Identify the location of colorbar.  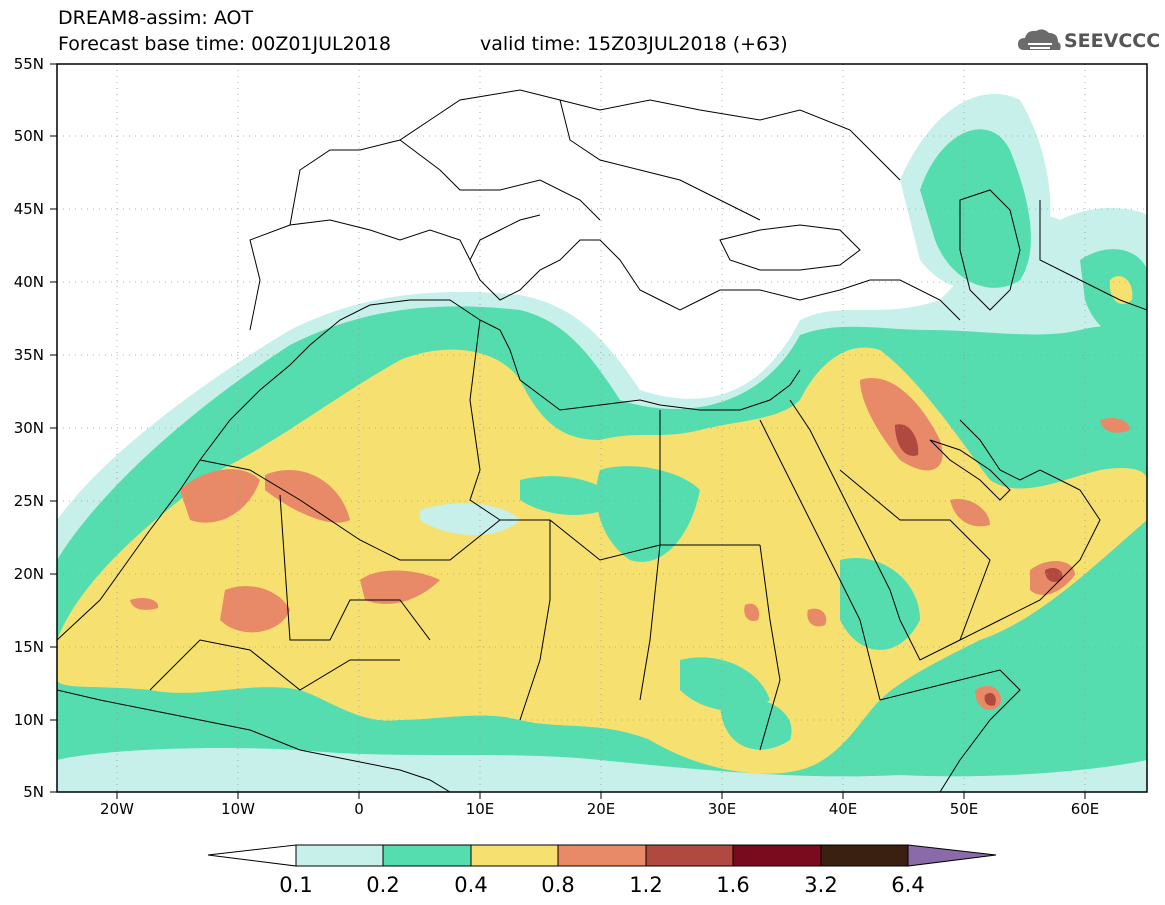
(602, 855).